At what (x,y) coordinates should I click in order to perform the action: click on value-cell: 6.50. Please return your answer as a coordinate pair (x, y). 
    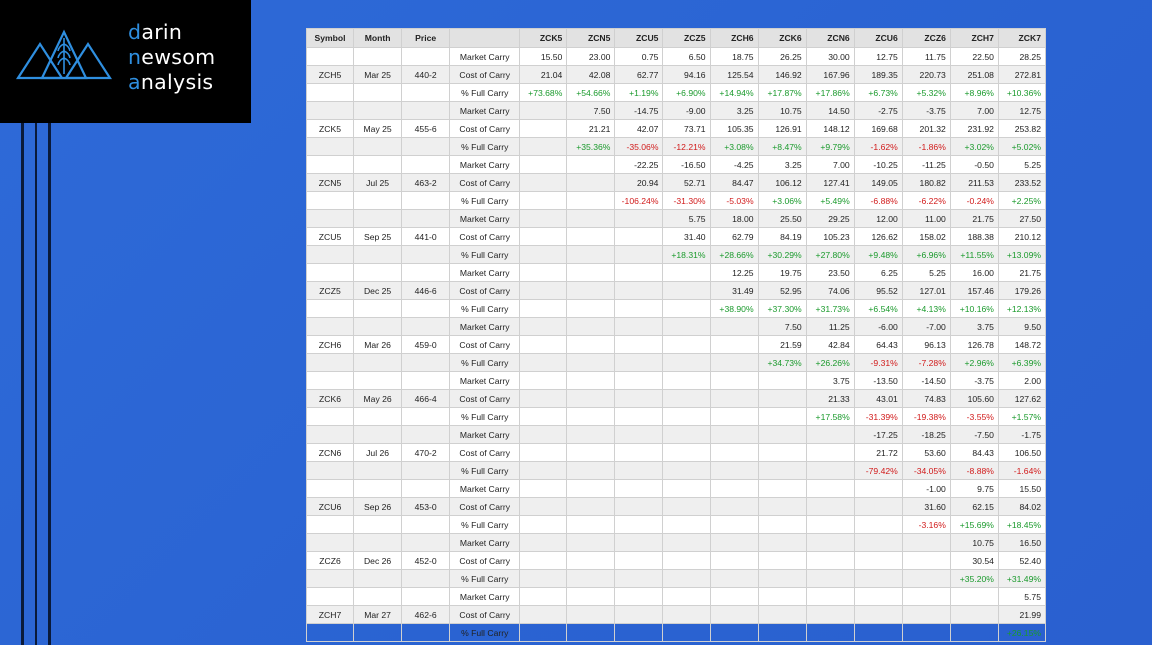
    Looking at the image, I should click on (686, 56).